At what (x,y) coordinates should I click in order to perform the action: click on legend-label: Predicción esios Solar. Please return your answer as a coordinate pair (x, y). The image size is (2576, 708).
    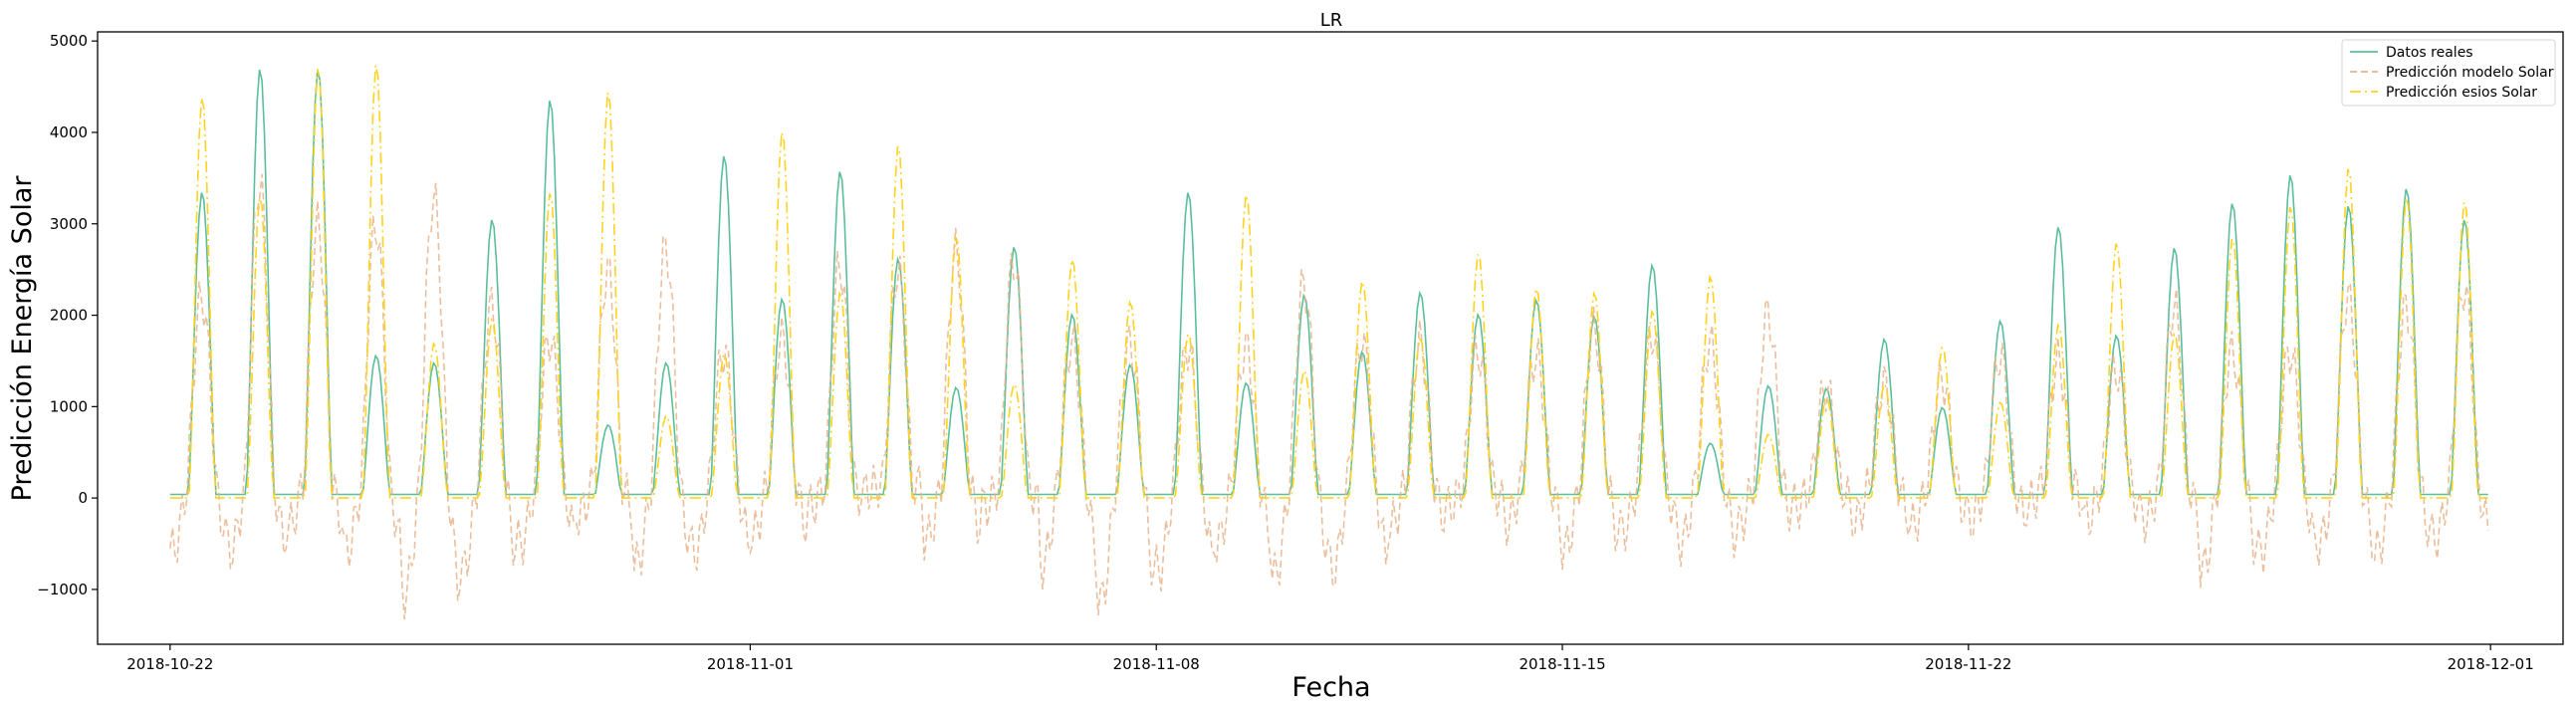
    Looking at the image, I should click on (2461, 93).